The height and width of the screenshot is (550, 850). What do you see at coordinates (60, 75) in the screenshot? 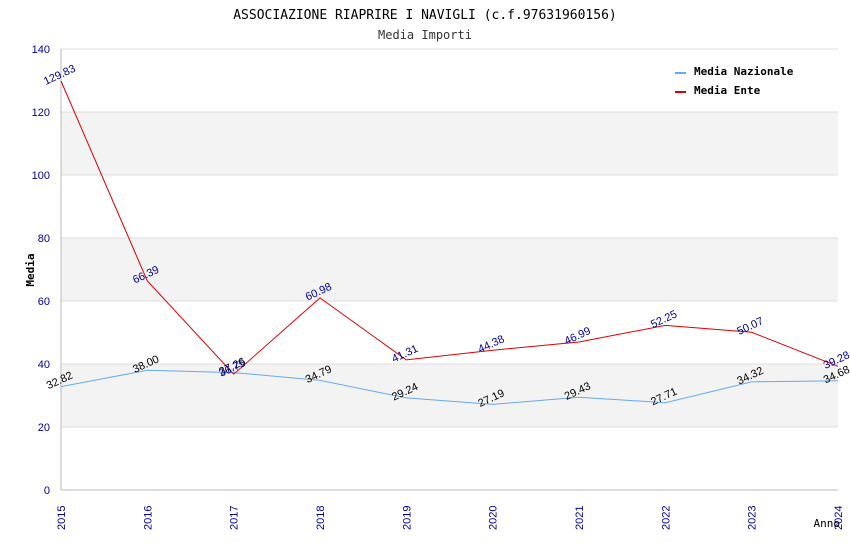
I see `data-label: 129.83` at bounding box center [60, 75].